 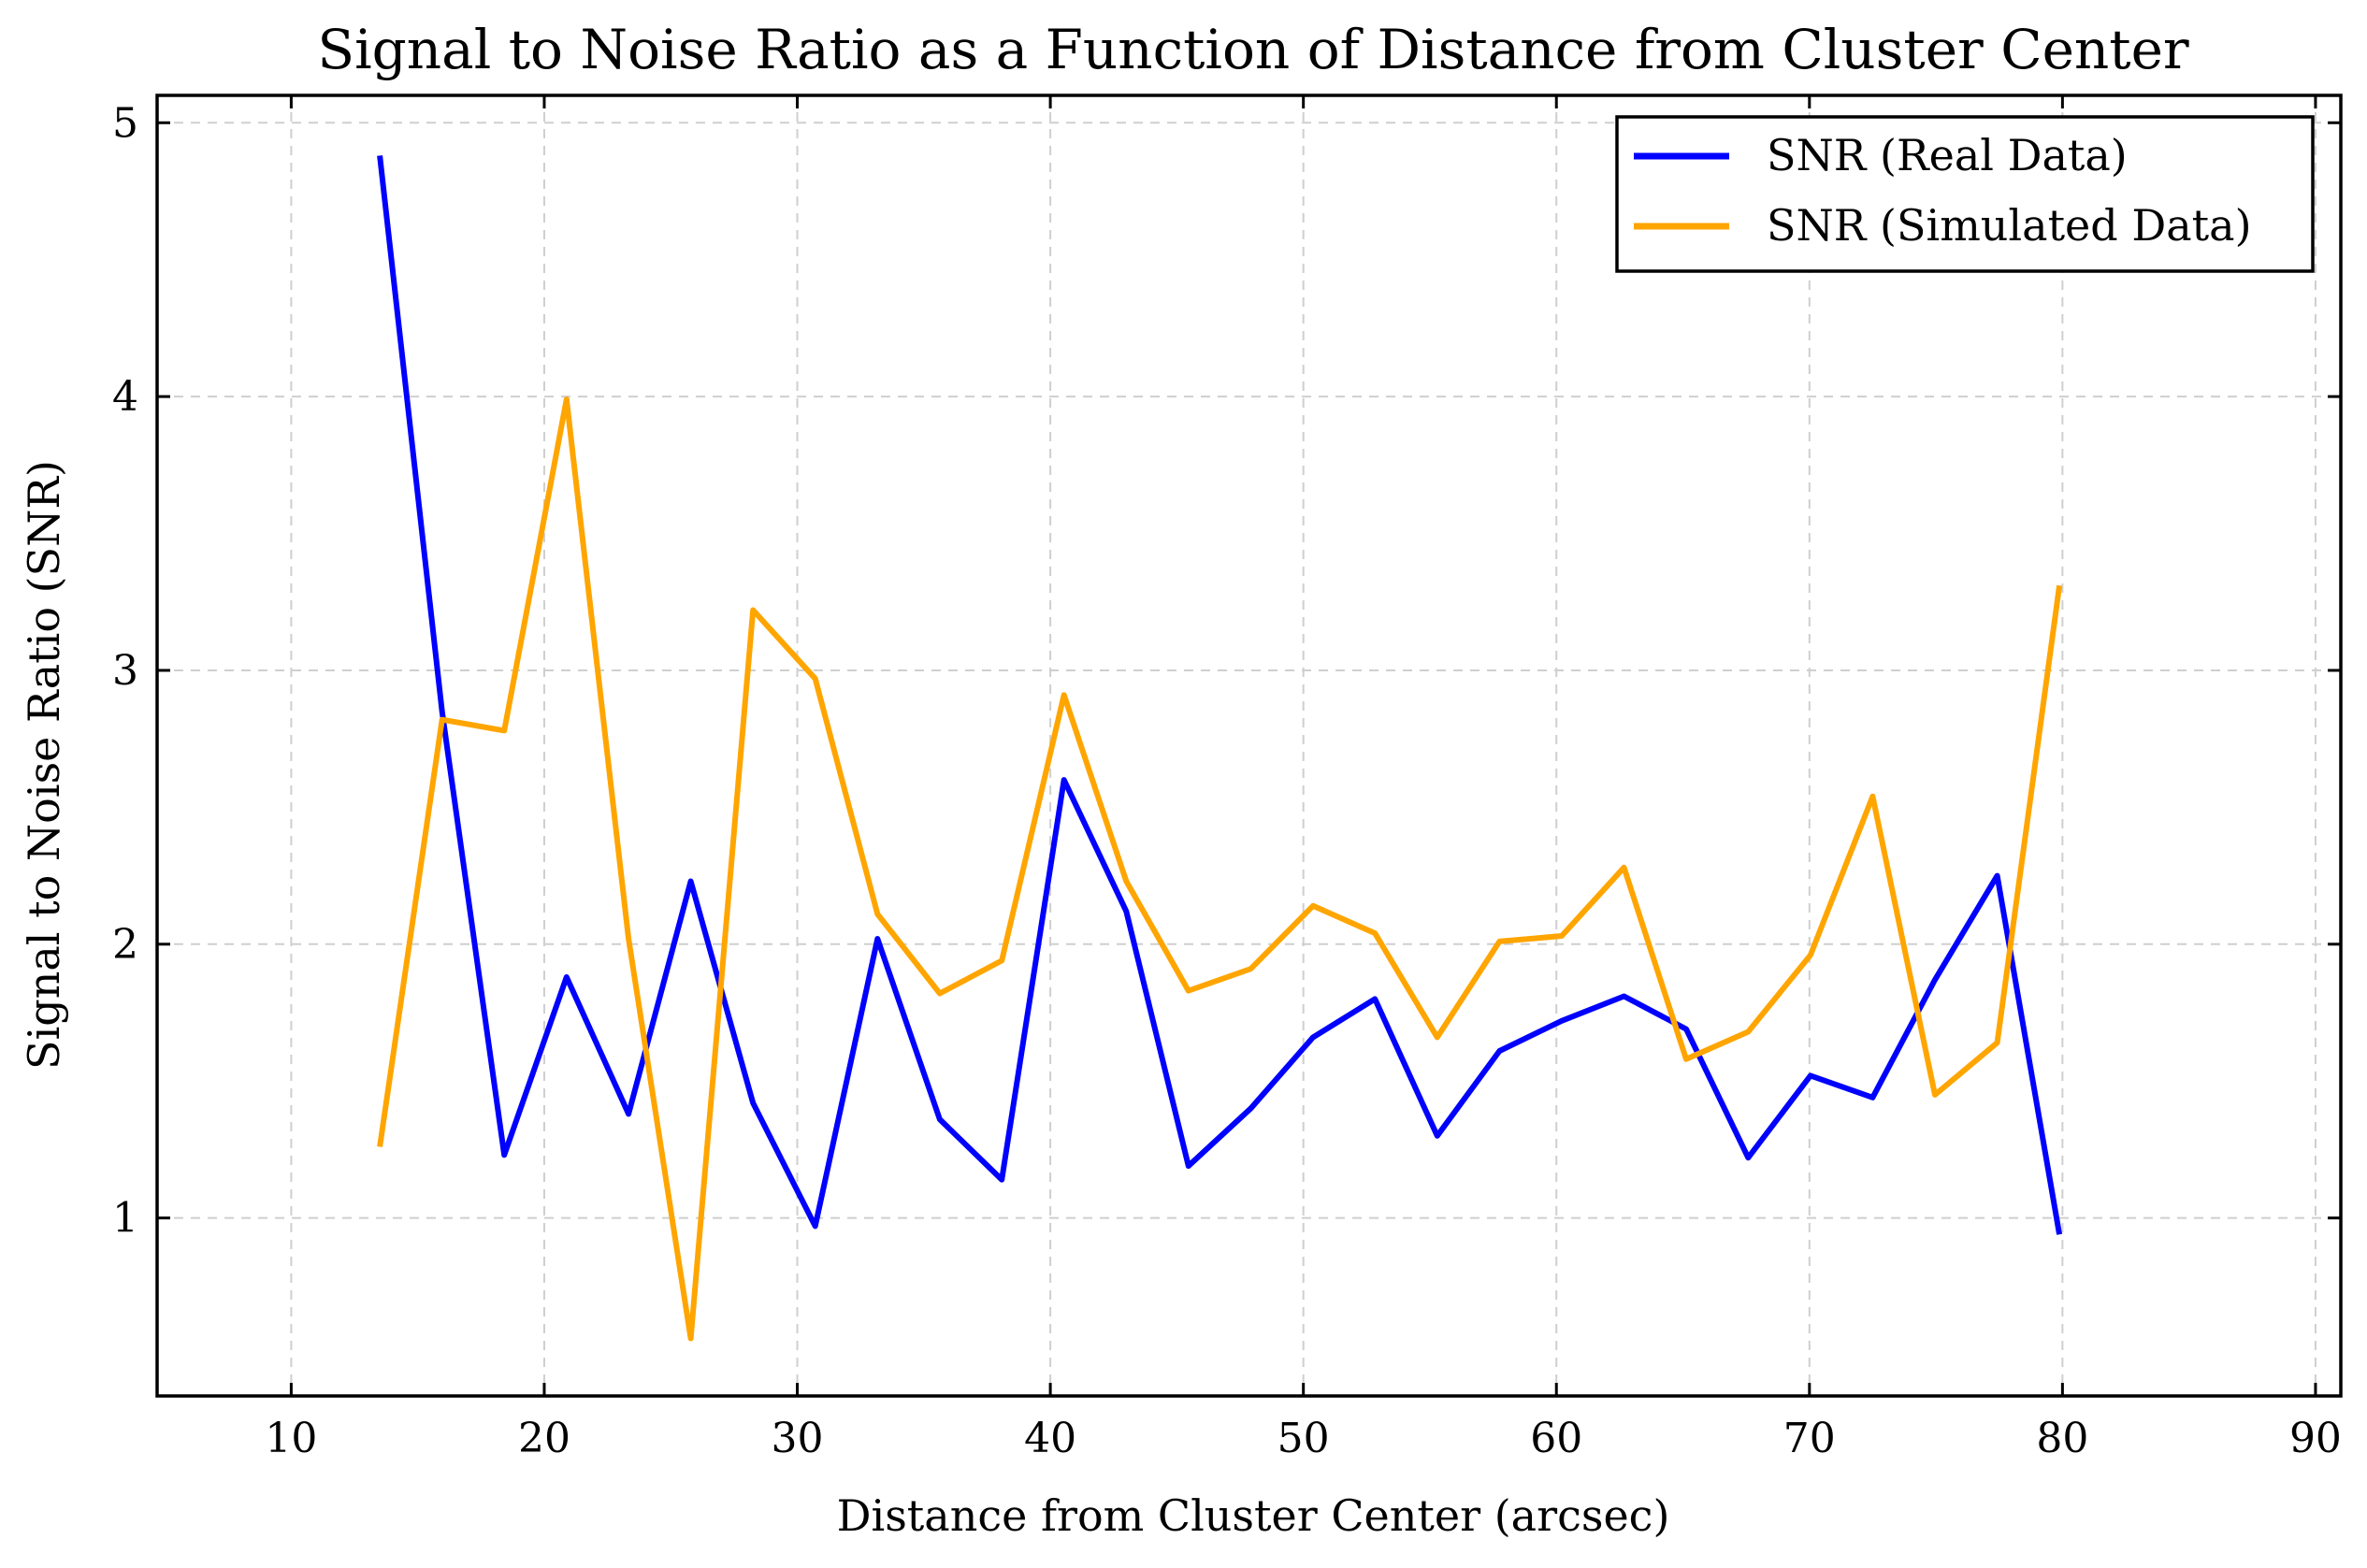 I want to click on x-tick-label: 60, so click(x=1556, y=1439).